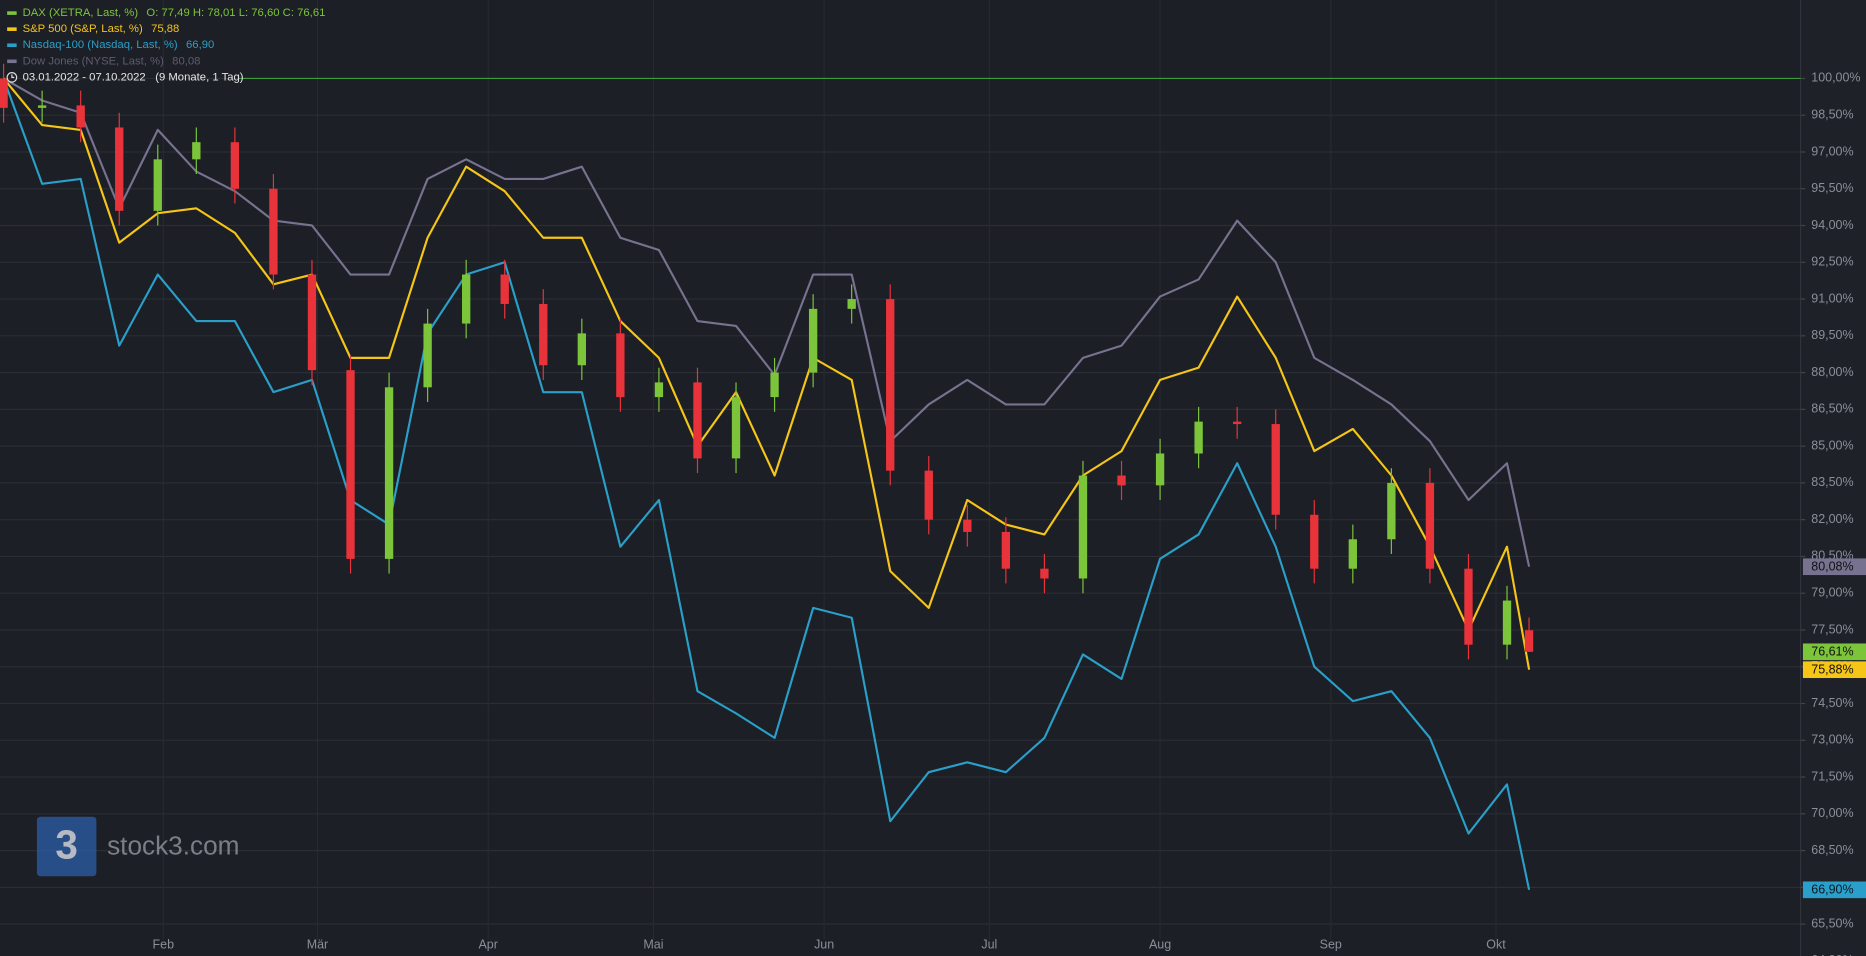 Image resolution: width=1866 pixels, height=956 pixels. What do you see at coordinates (487, 945) in the screenshot?
I see `x-tick-label: Apr` at bounding box center [487, 945].